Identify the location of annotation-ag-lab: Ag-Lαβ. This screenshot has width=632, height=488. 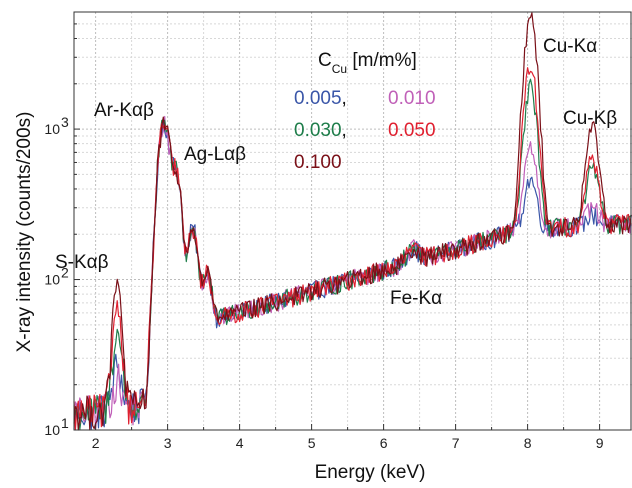
(215, 154).